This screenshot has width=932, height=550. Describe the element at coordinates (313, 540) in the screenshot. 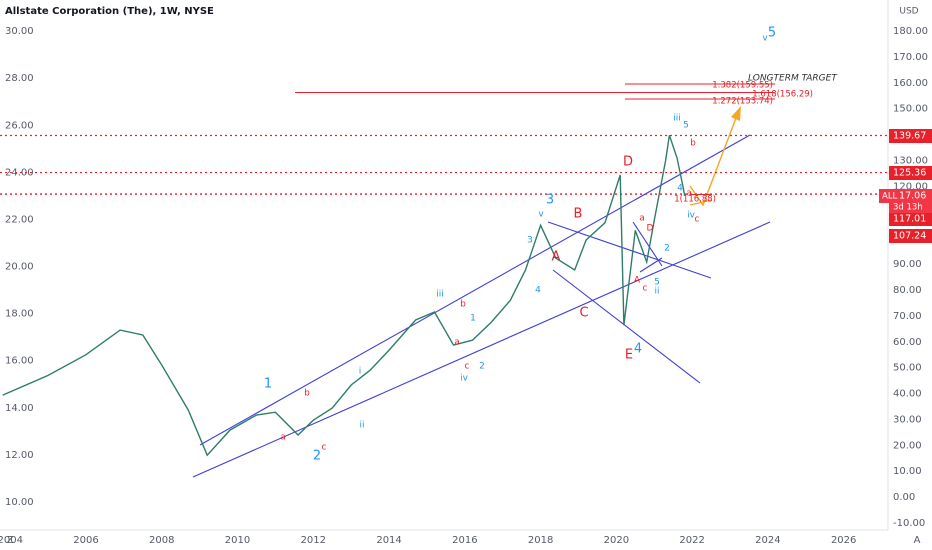

I see `x-tick-label: 2012` at that location.